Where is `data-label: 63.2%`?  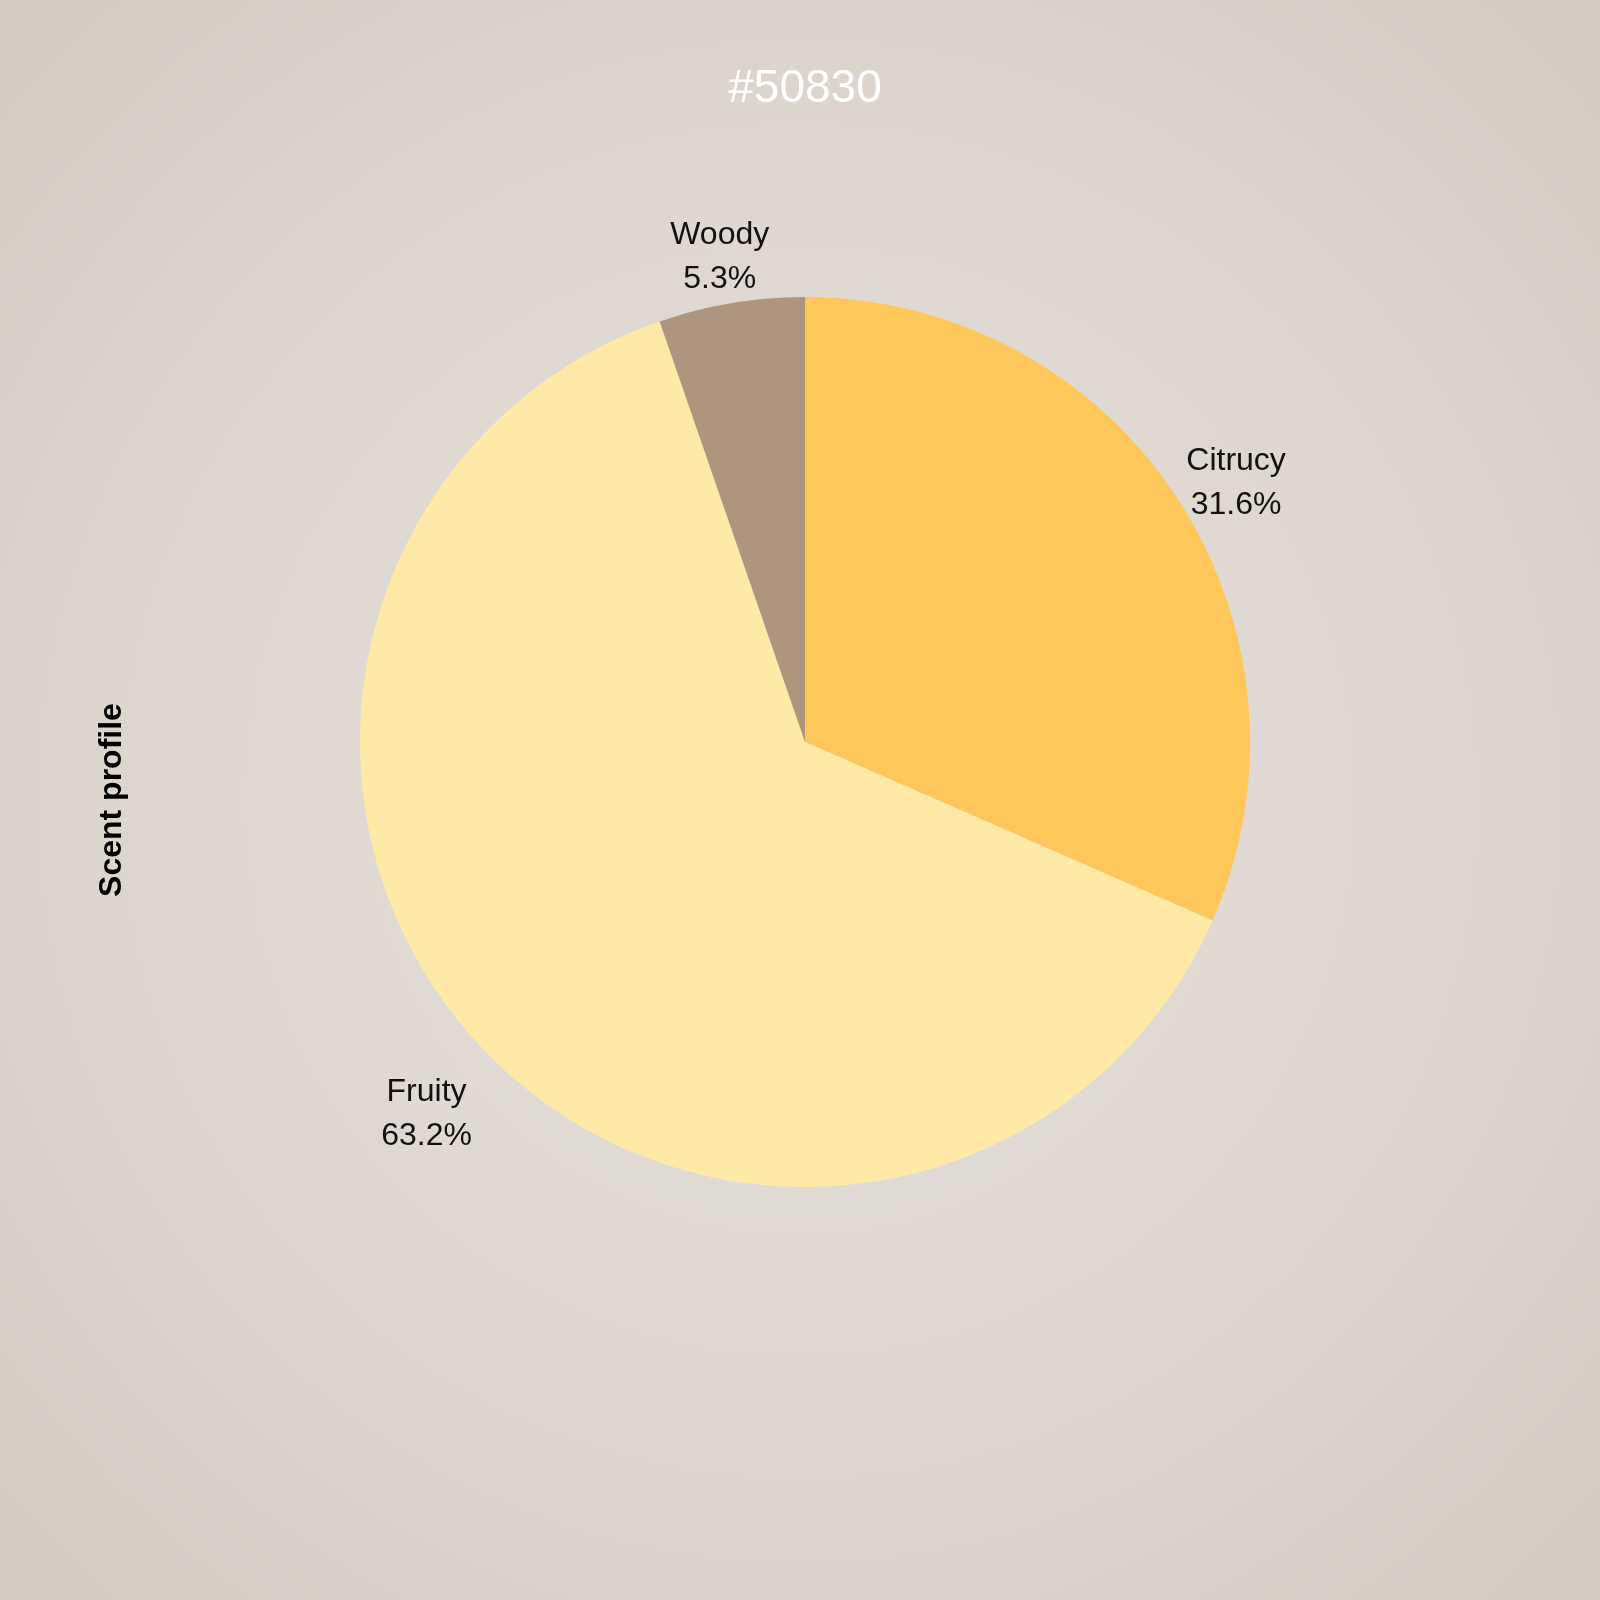 data-label: 63.2% is located at coordinates (426, 1134).